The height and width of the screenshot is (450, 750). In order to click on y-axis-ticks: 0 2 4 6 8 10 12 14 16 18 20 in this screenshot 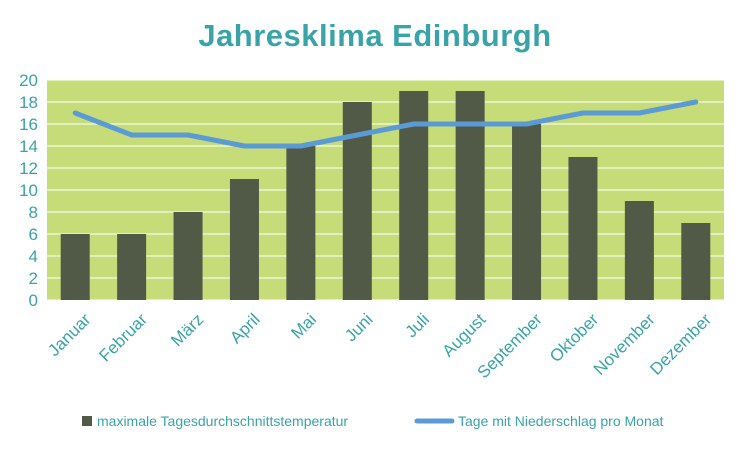, I will do `click(28, 190)`.